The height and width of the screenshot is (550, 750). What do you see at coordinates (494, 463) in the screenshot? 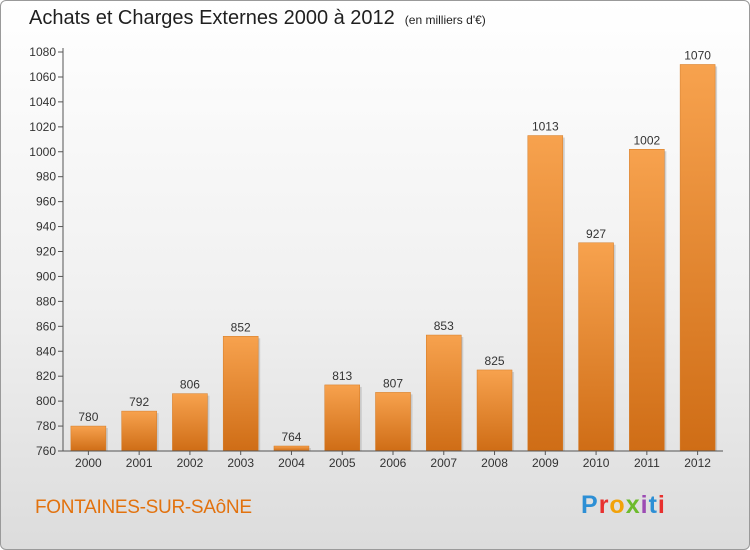
I see `x-tick-label-2008: 2008` at bounding box center [494, 463].